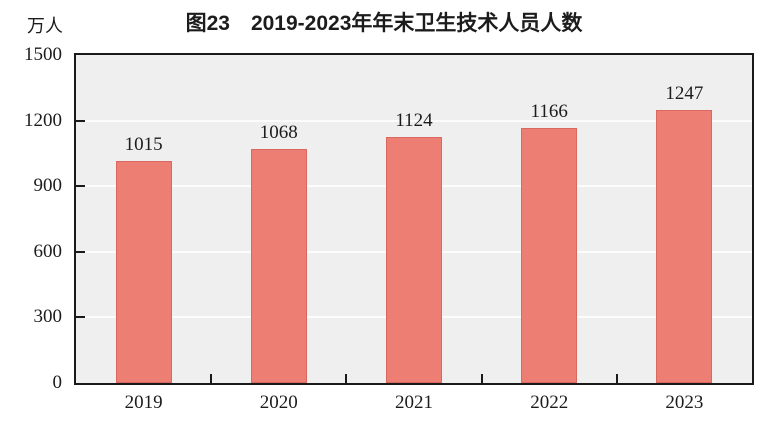  I want to click on x-tick-label: 2019, so click(143, 402).